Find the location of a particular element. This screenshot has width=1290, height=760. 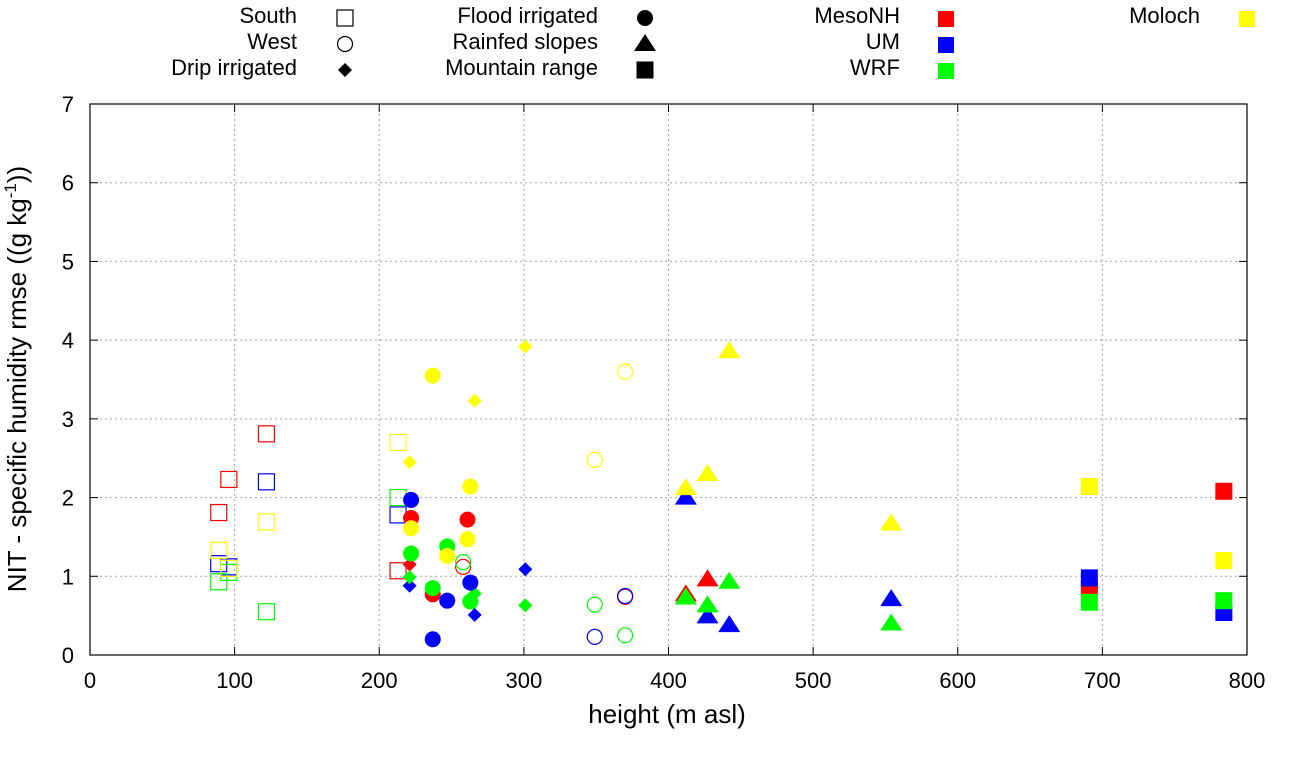

y-axis-title-superscript: -1 is located at coordinates (10, 190).